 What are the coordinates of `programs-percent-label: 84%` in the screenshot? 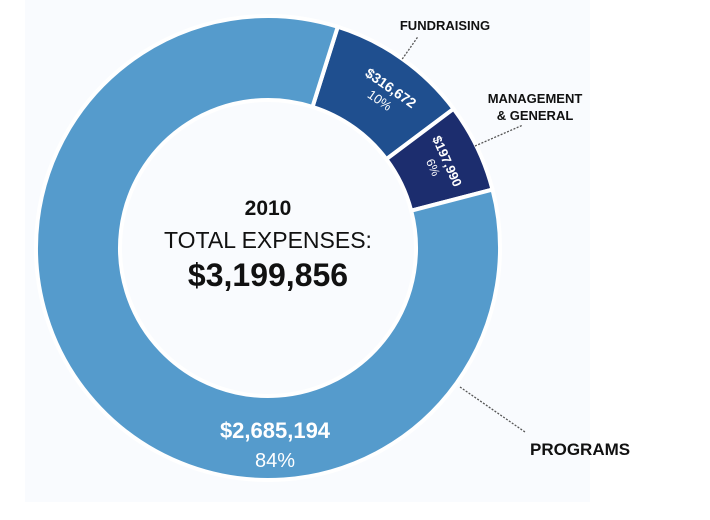 It's located at (275, 461).